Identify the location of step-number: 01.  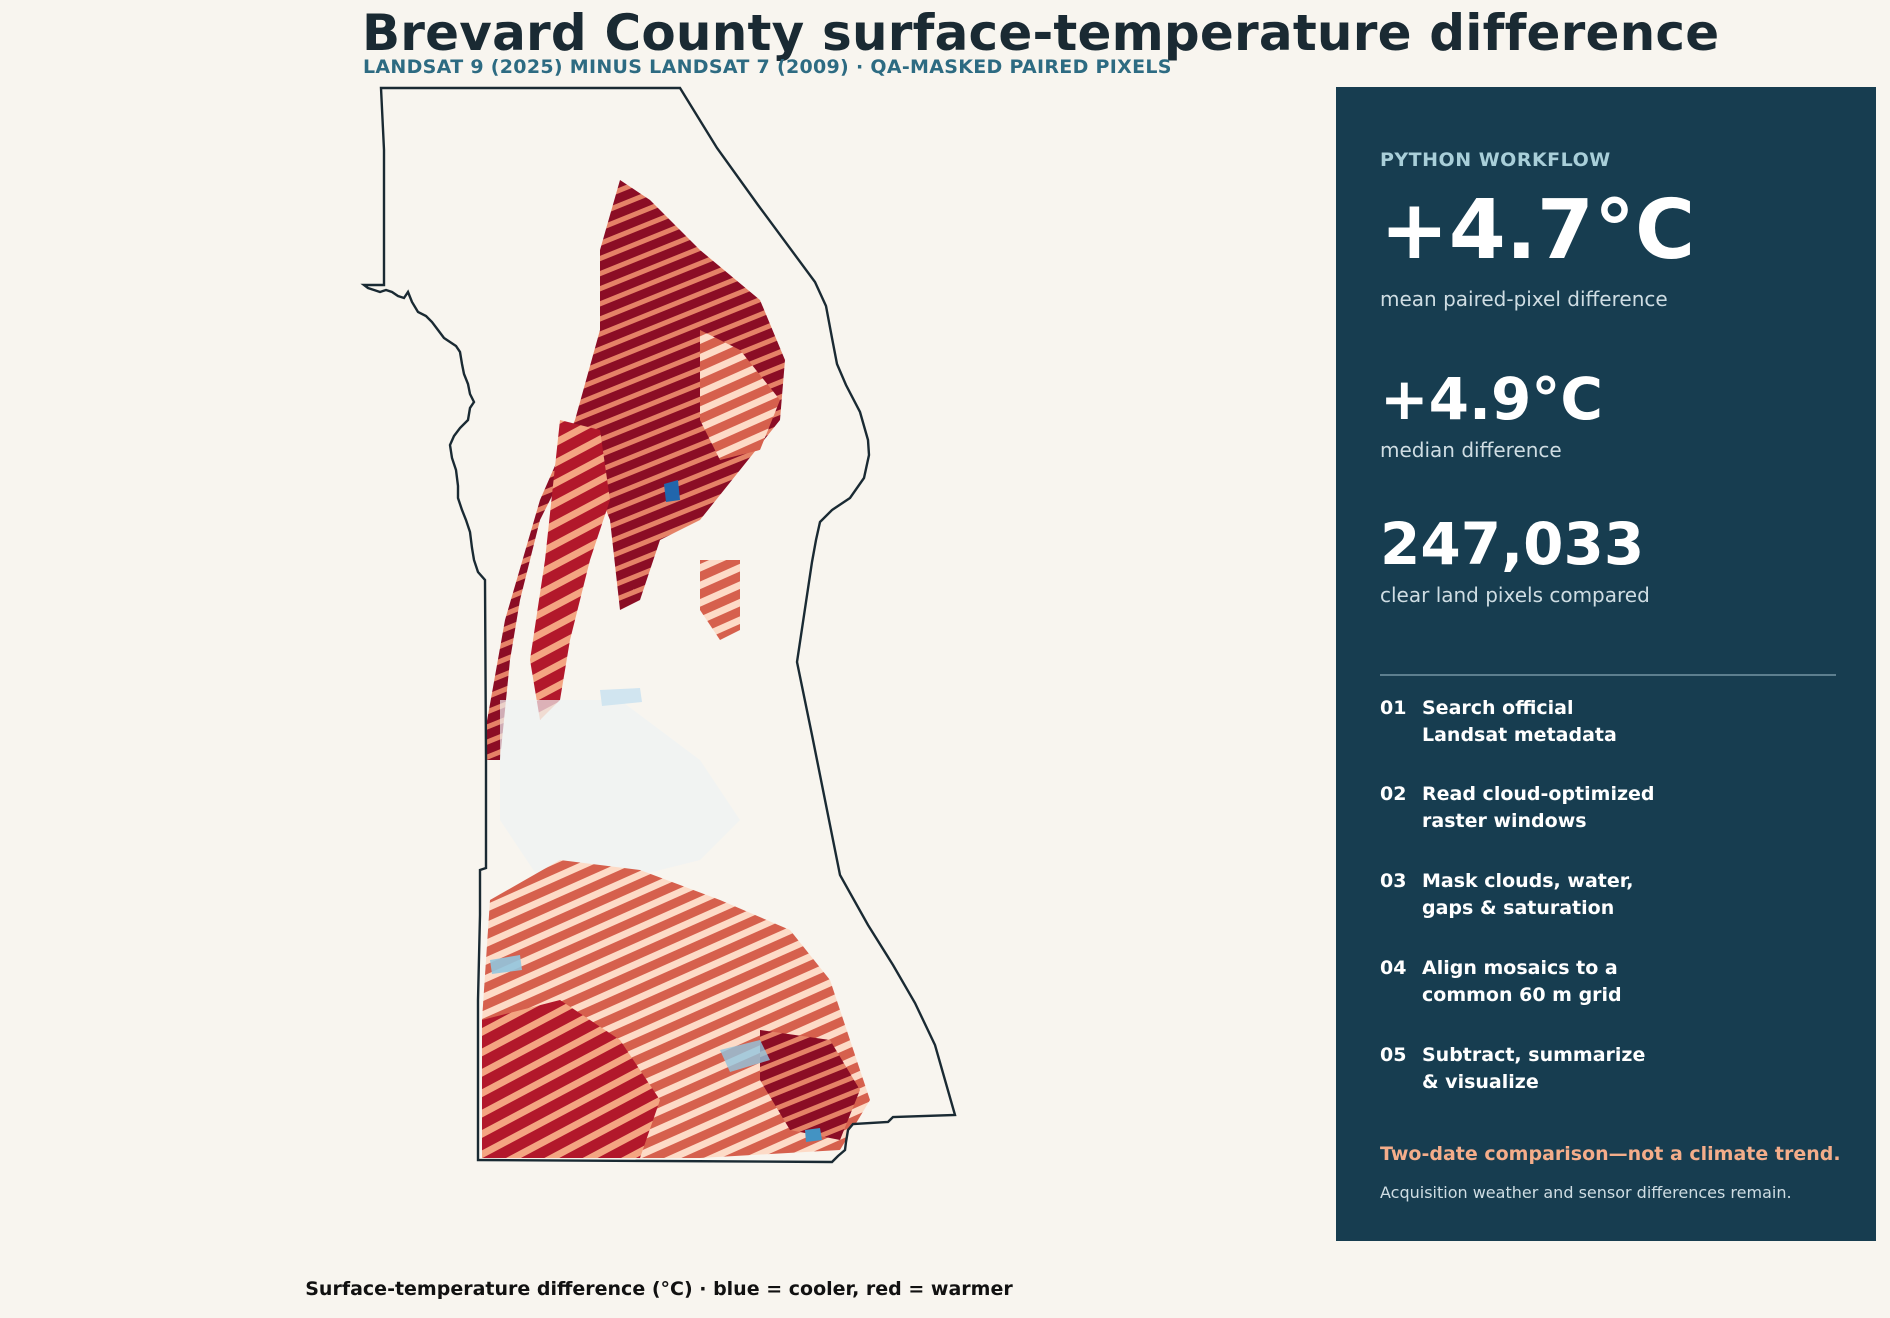
(1393, 708).